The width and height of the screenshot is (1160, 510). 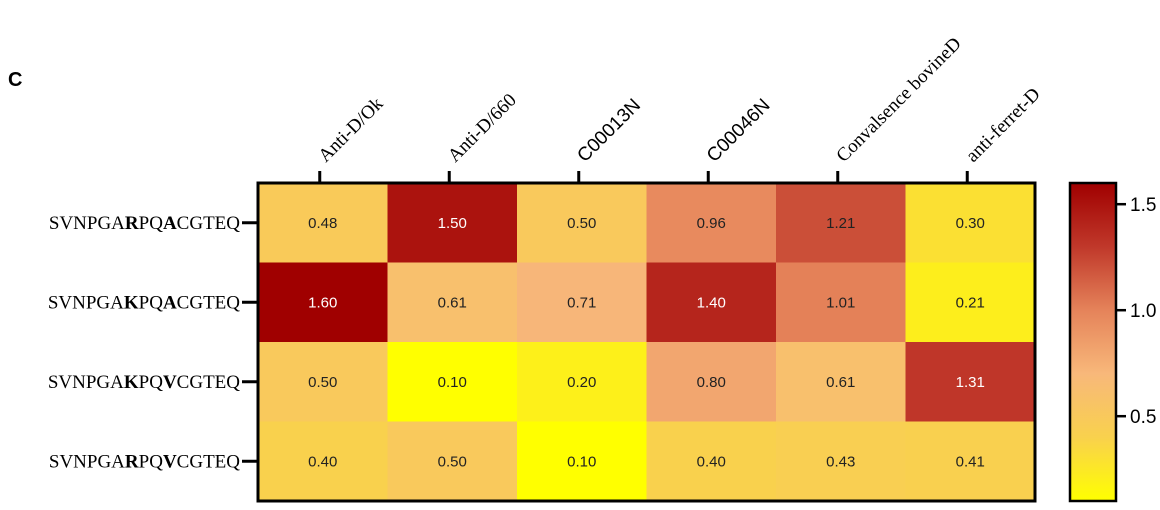 I want to click on colorbar: 0.5 1.0 1.5, so click(x=1112, y=342).